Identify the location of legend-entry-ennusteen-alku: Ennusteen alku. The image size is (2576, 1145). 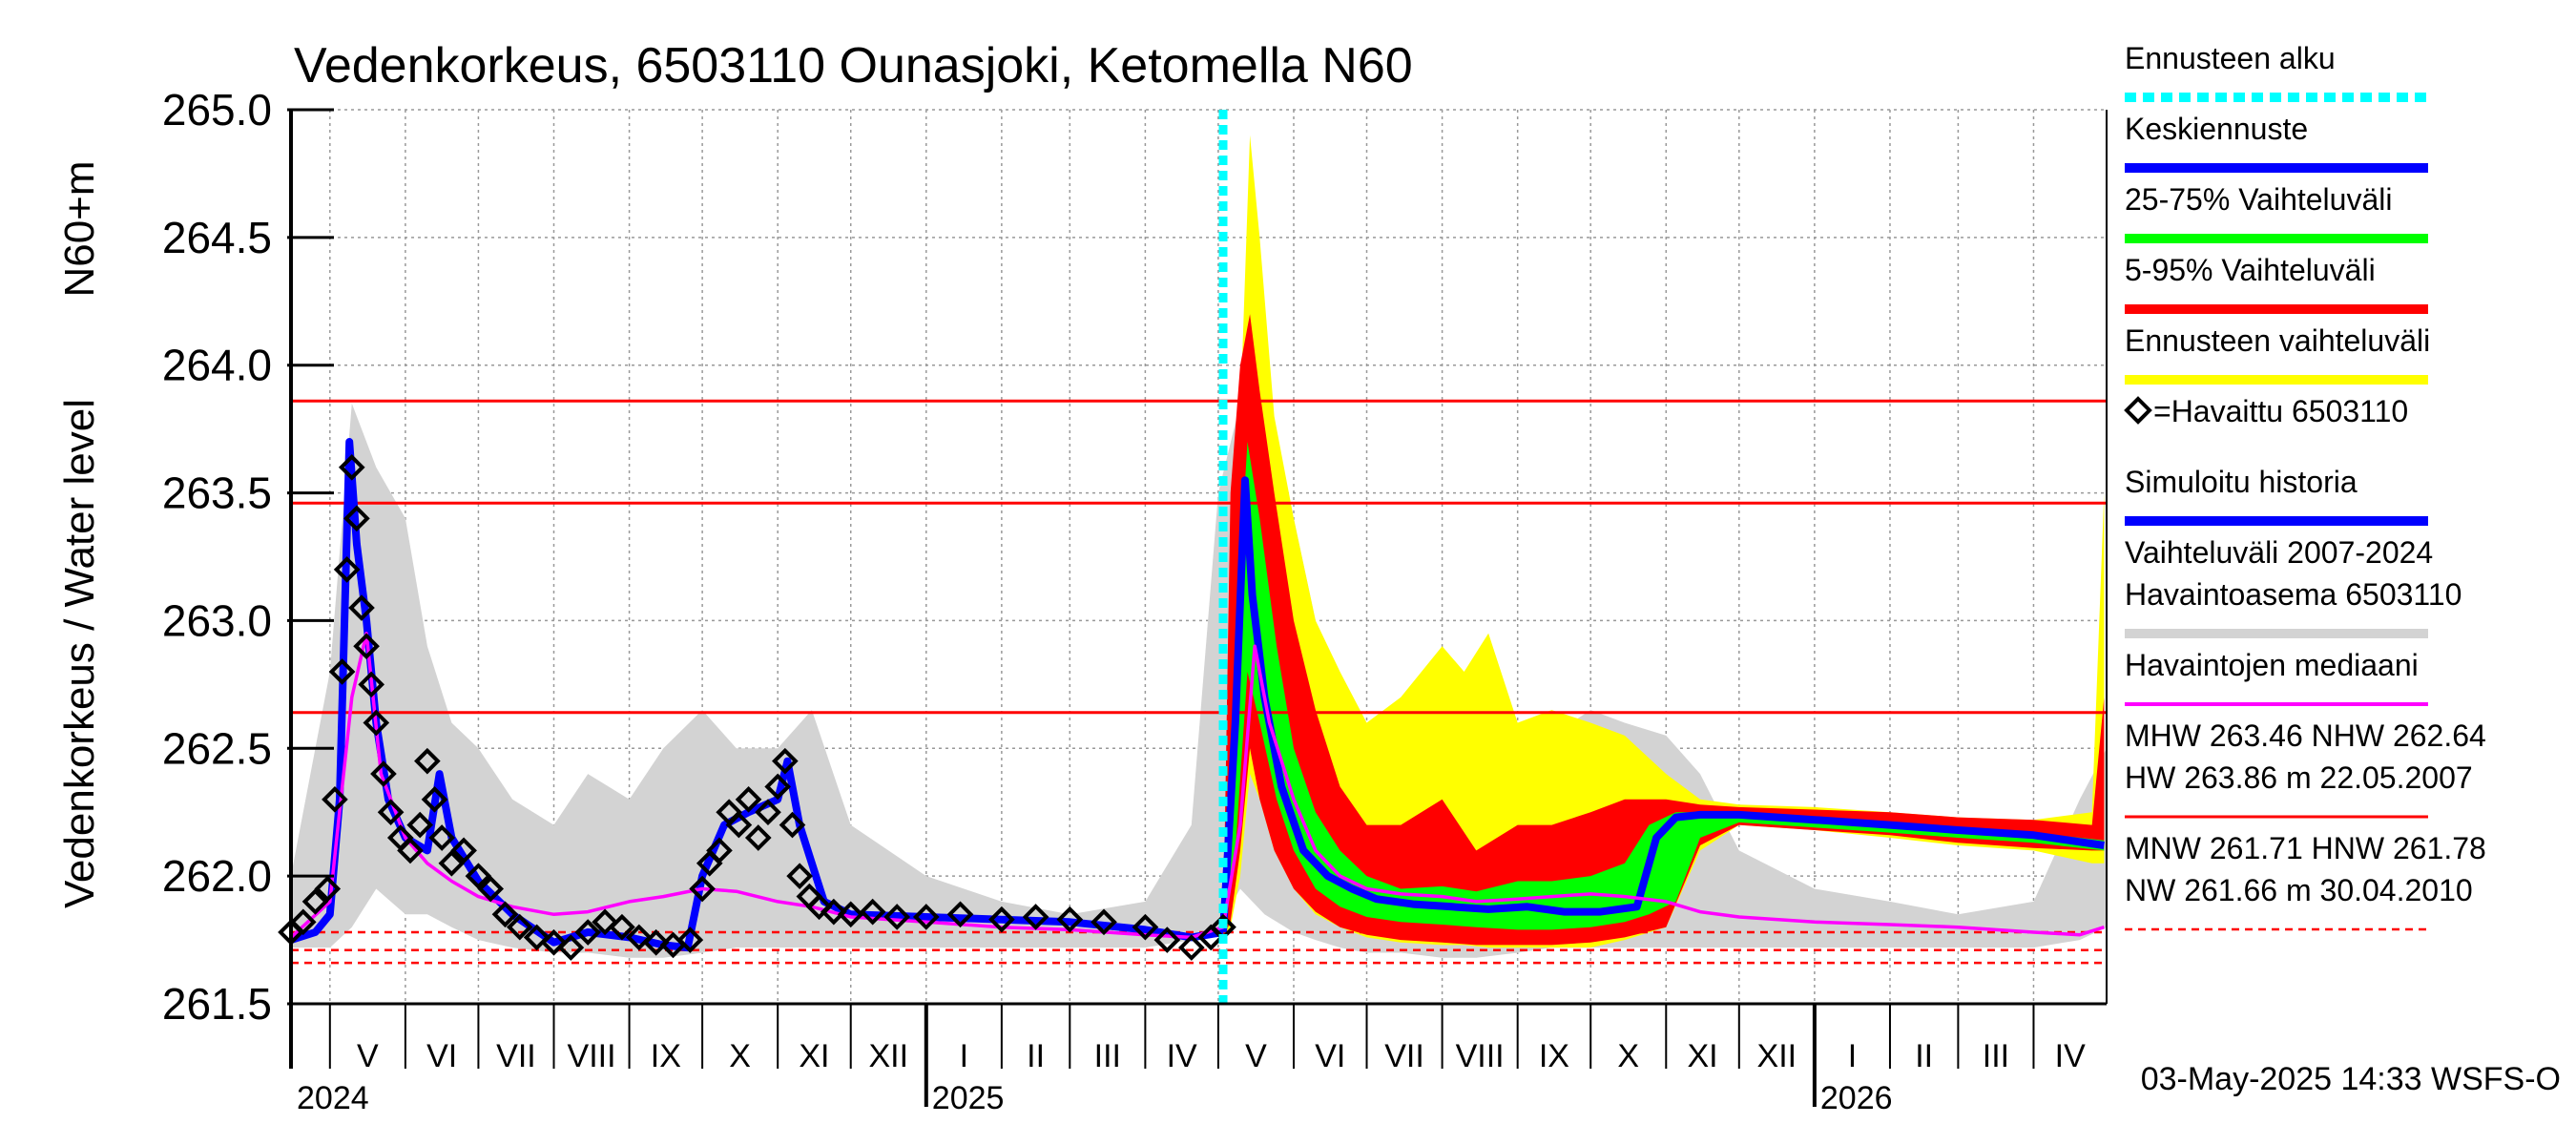
(2276, 71).